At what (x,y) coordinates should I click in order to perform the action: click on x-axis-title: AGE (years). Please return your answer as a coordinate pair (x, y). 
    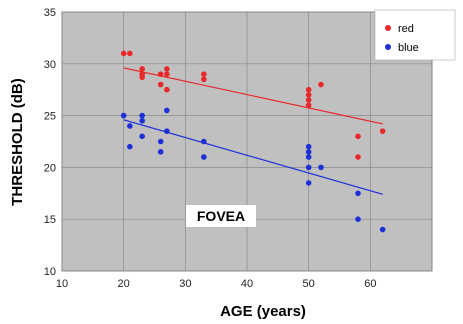
    Looking at the image, I should click on (263, 311).